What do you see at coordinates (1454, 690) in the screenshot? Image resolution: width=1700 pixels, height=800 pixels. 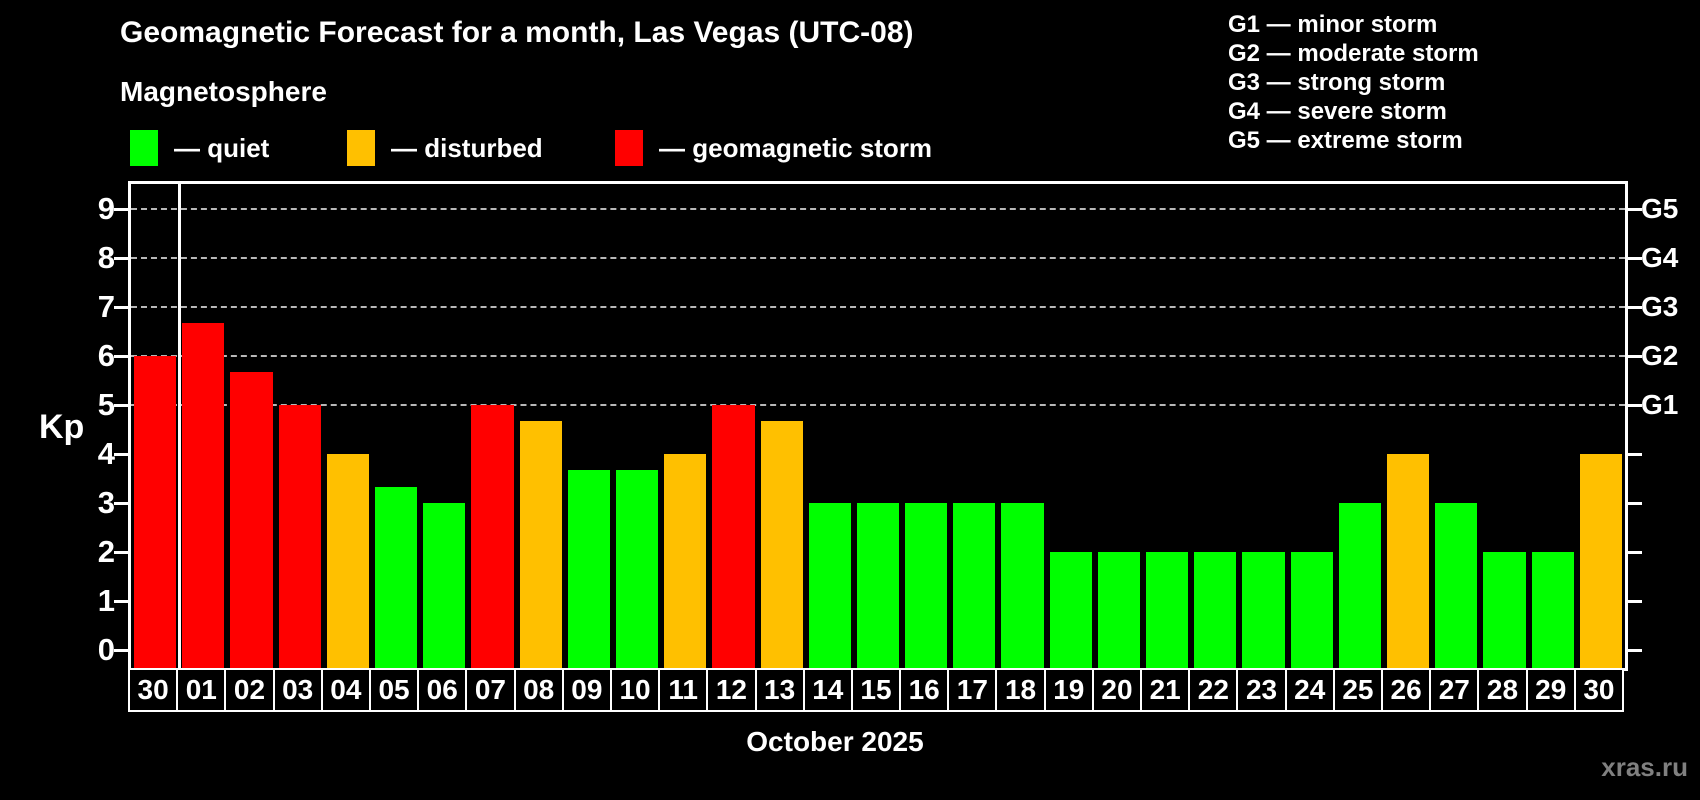 I see `day-label: 27` at bounding box center [1454, 690].